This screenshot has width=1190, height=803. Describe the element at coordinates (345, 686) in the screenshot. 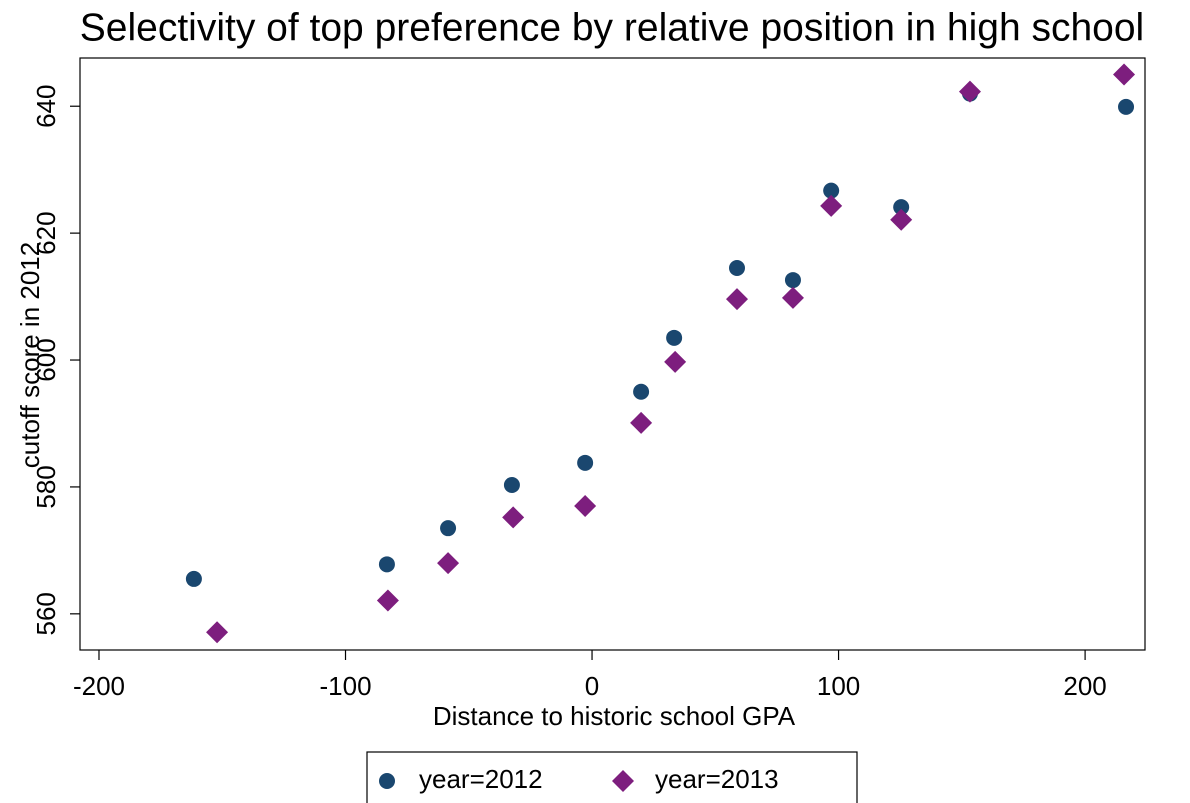

I see `x-tick-label: -100` at that location.